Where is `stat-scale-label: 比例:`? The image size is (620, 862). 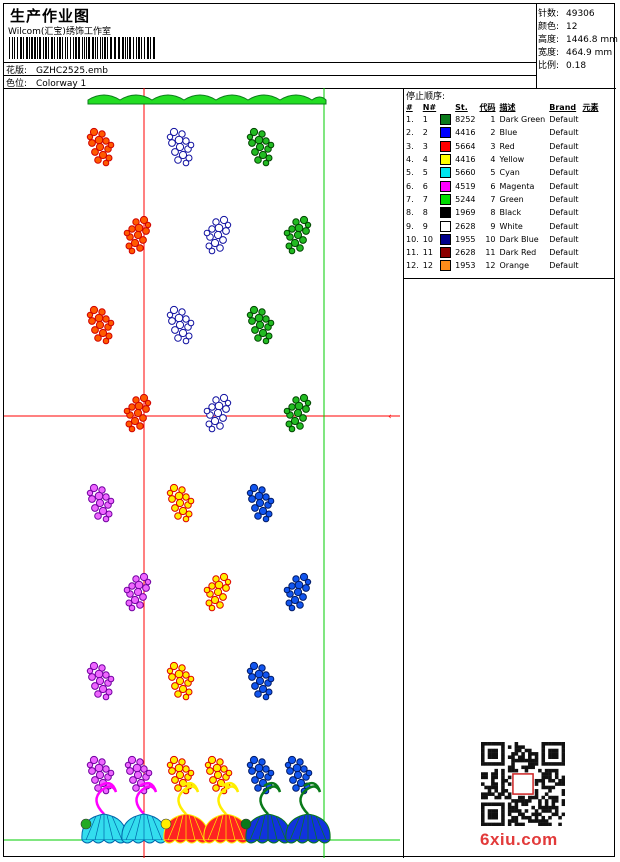
stat-scale-label: 比例: is located at coordinates (549, 66).